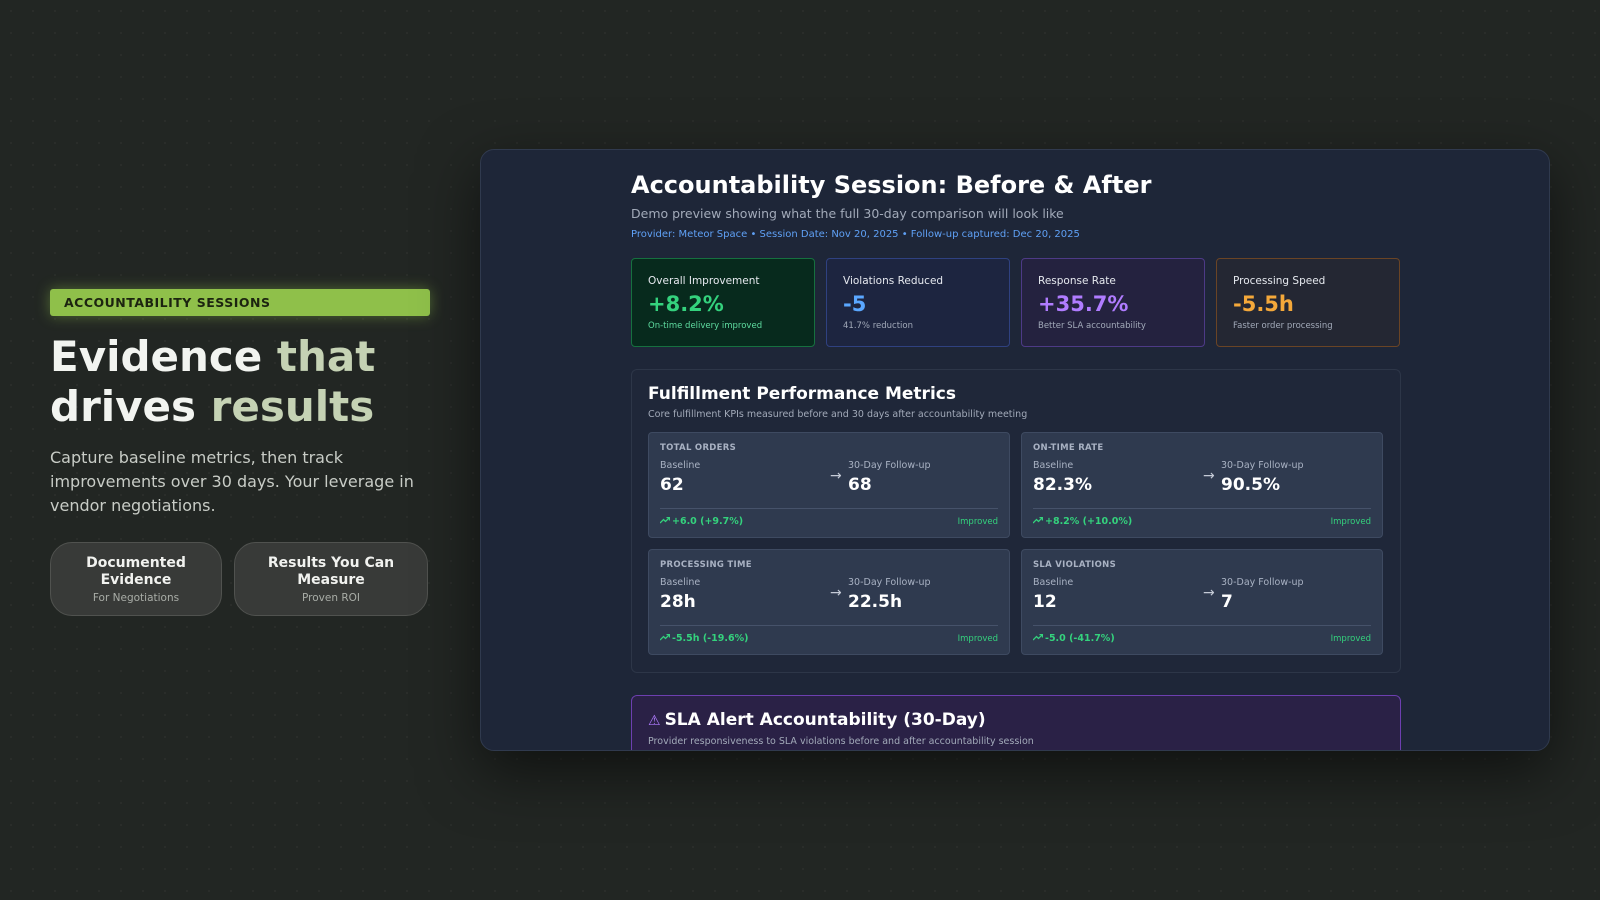 The image size is (1600, 900). Describe the element at coordinates (802, 394) in the screenshot. I see `section-title: Fulfillment Performance Metrics` at that location.